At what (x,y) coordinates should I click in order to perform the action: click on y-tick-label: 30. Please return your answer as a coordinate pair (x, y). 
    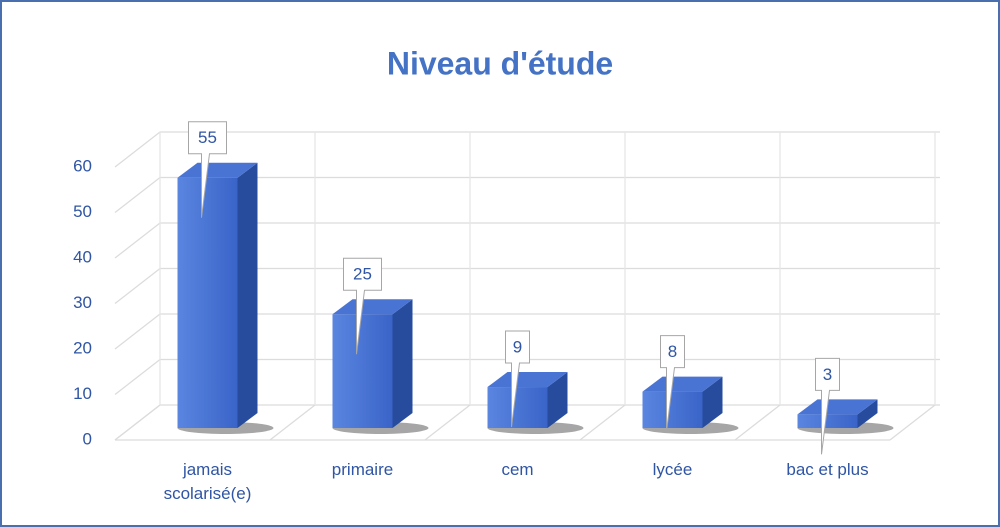
    Looking at the image, I should click on (82, 302).